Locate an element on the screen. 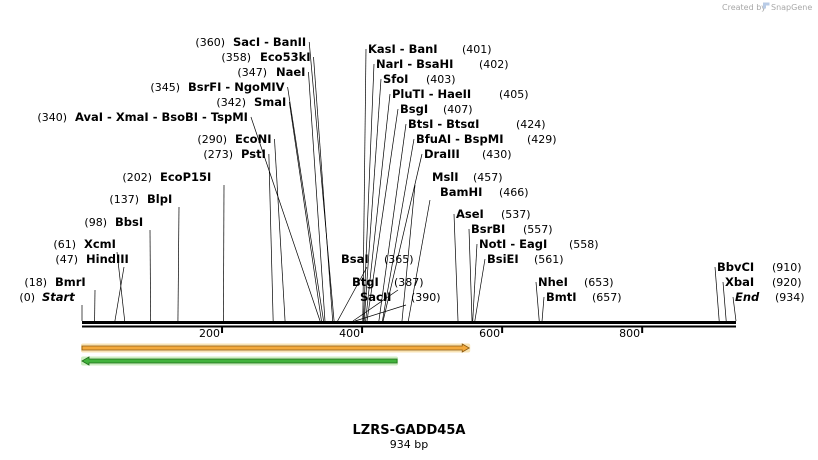 Image resolution: width=818 pixels, height=460 pixels. enzyme-label: SmaI (342) is located at coordinates (251, 102).